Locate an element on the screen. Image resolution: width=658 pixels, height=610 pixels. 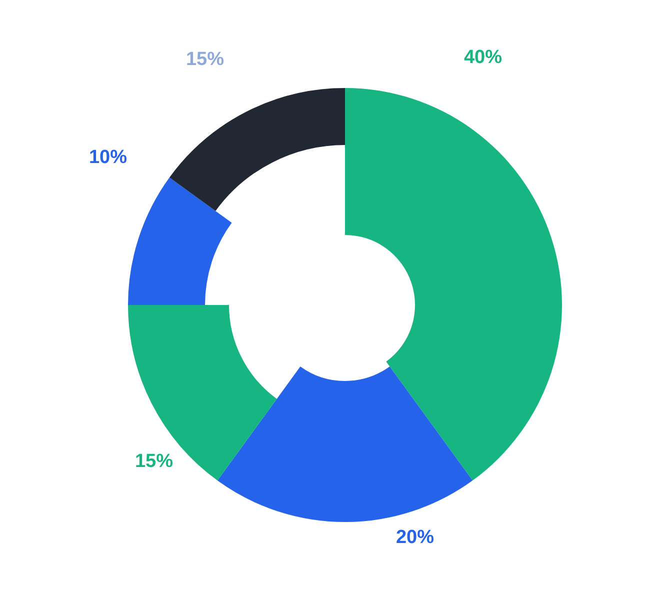
data-label: 10% is located at coordinates (108, 157).